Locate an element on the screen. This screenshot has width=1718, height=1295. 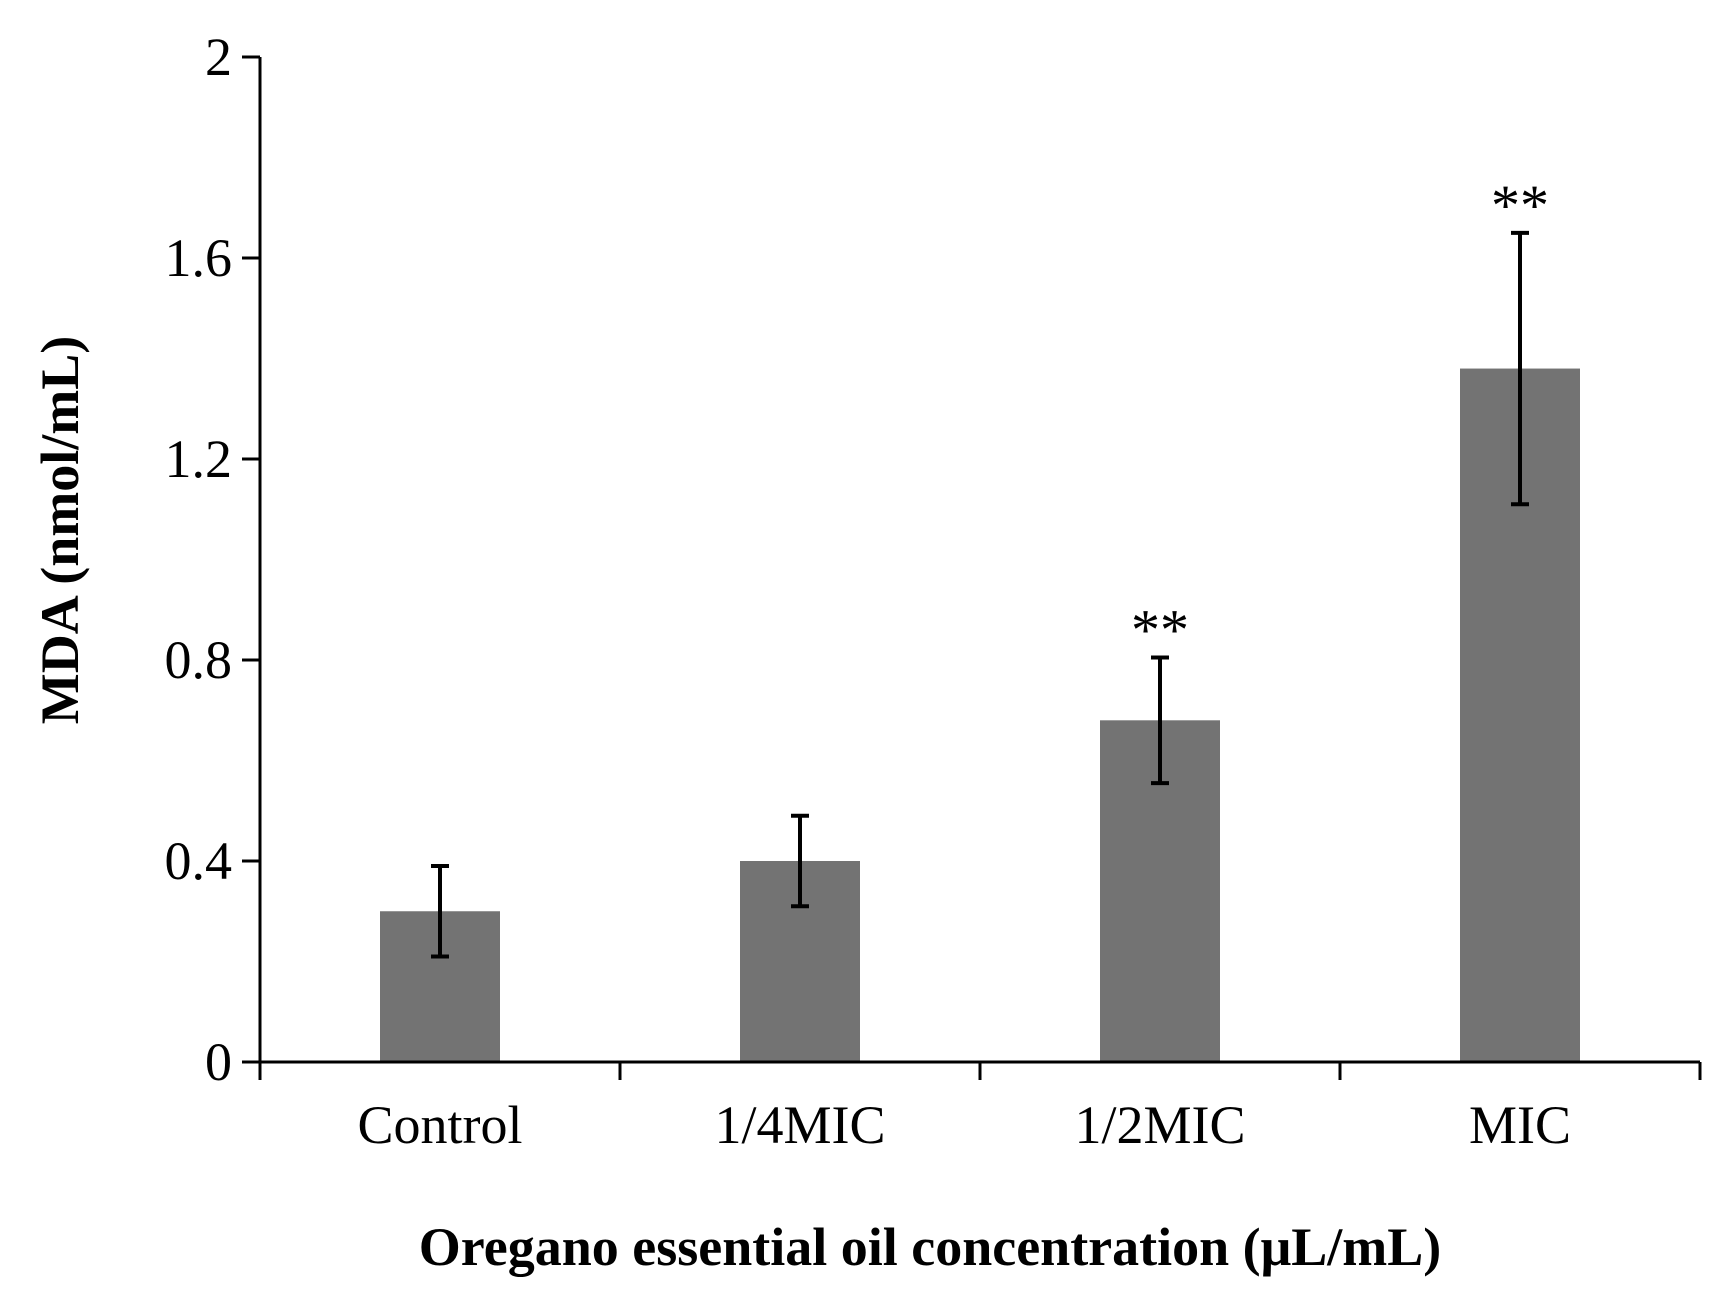
x-tick-label: MIC is located at coordinates (1520, 1125).